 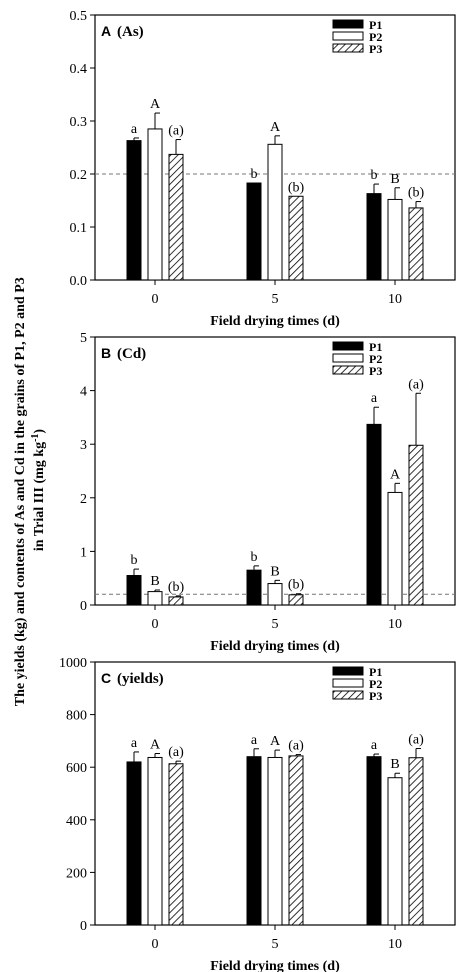 I want to click on y-axis-title-line-2: in Trial III (mg kg-1), so click(x=39, y=490).